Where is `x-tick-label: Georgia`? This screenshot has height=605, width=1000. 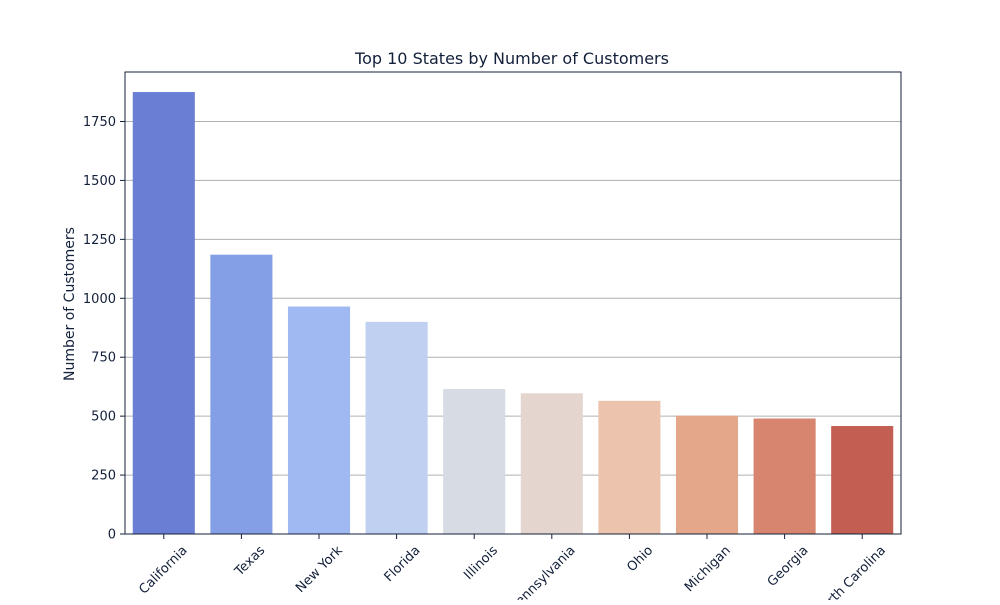 x-tick-label: Georgia is located at coordinates (788, 566).